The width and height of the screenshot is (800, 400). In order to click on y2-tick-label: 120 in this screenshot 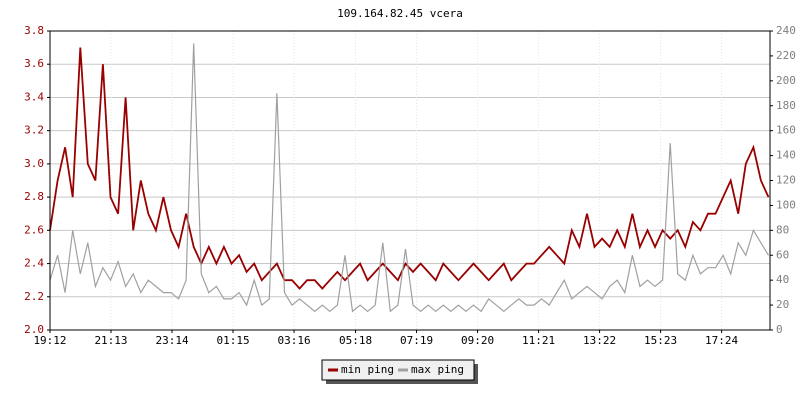, I will do `click(786, 180)`.